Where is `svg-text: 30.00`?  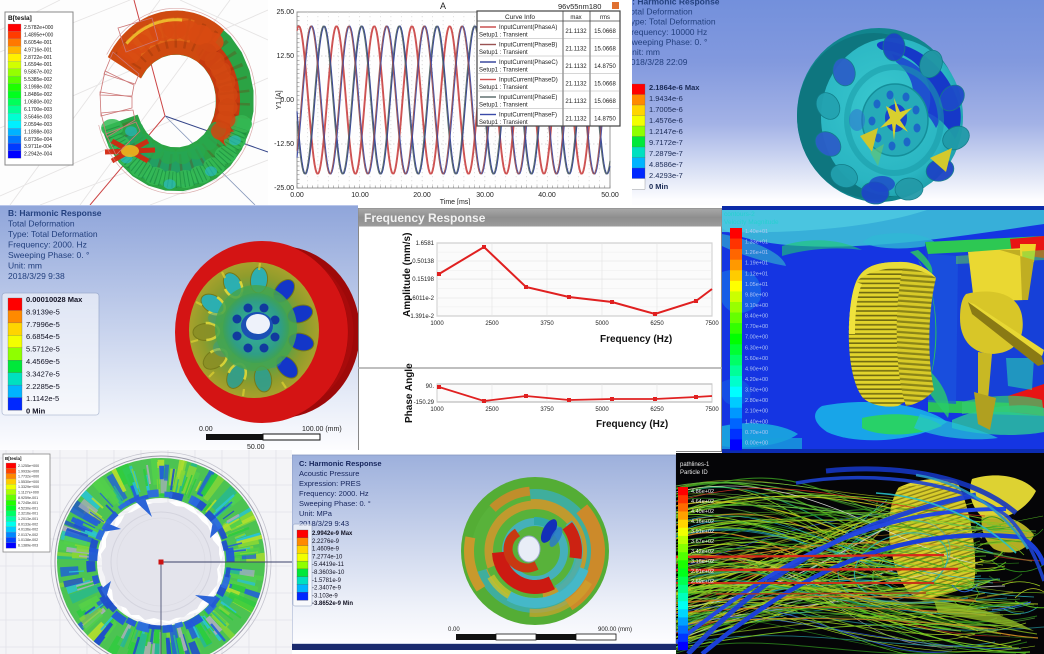
svg-text: 30.00 is located at coordinates (485, 195).